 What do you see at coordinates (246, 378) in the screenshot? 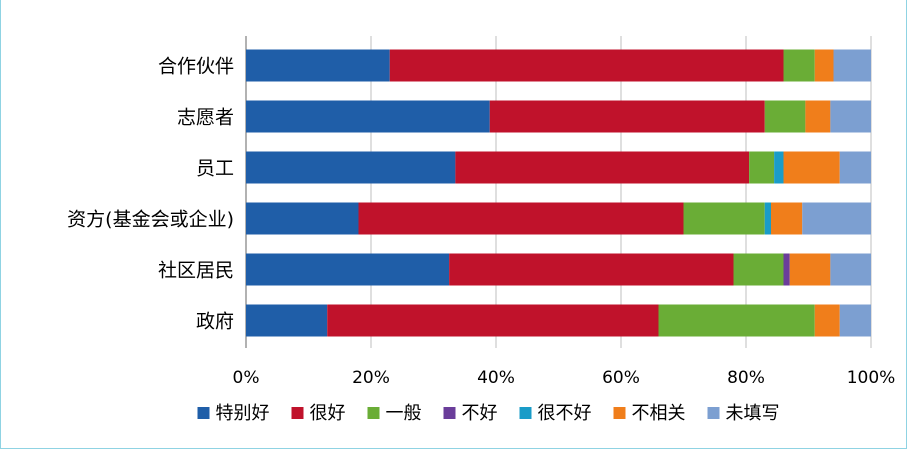
I see `x-tick-label: 0%` at bounding box center [246, 378].